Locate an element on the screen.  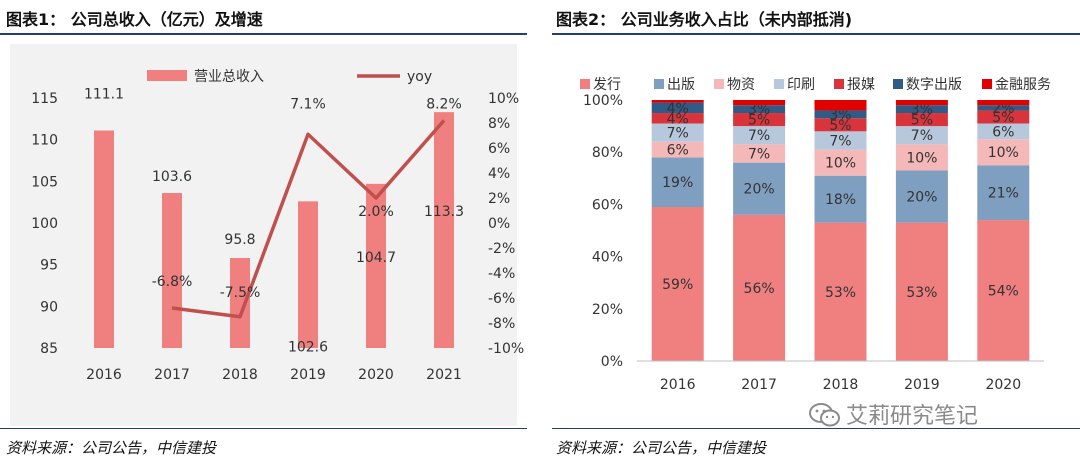
segment-data-label: 59% is located at coordinates (677, 285).